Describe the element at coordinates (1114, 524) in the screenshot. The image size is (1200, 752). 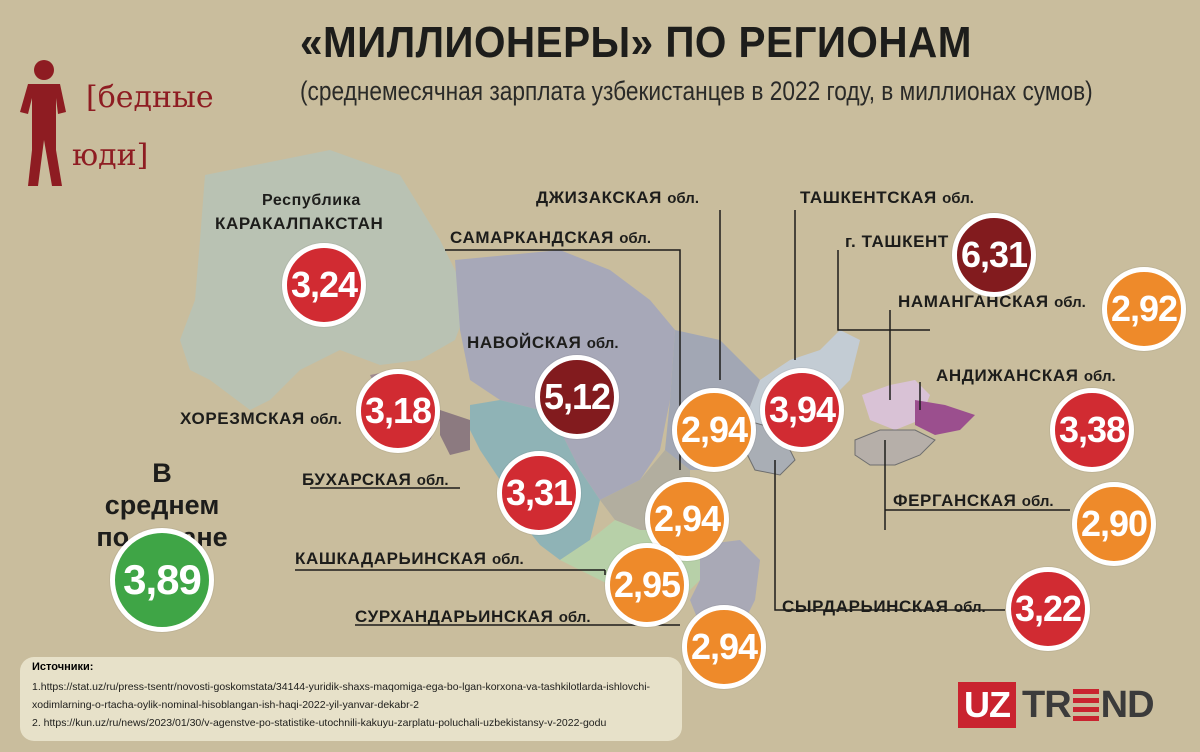
I see `value-badge-fergana: 2,90` at that location.